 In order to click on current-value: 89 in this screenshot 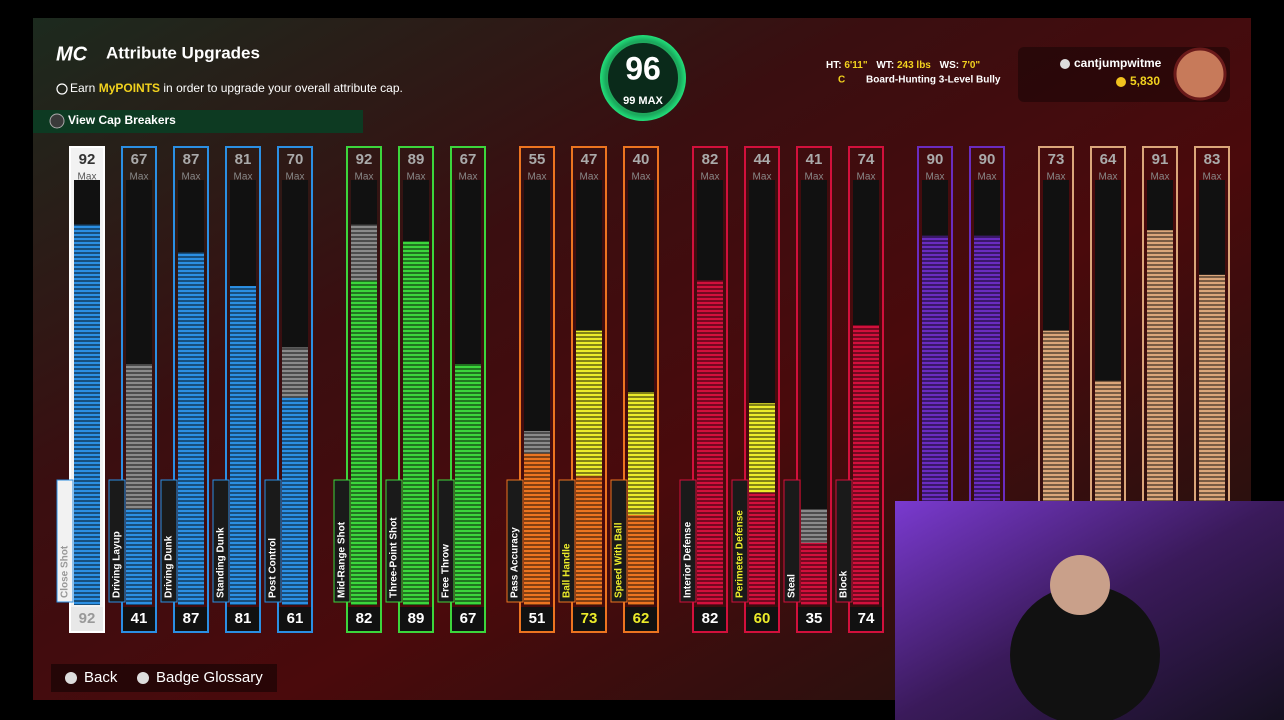, I will do `click(416, 618)`.